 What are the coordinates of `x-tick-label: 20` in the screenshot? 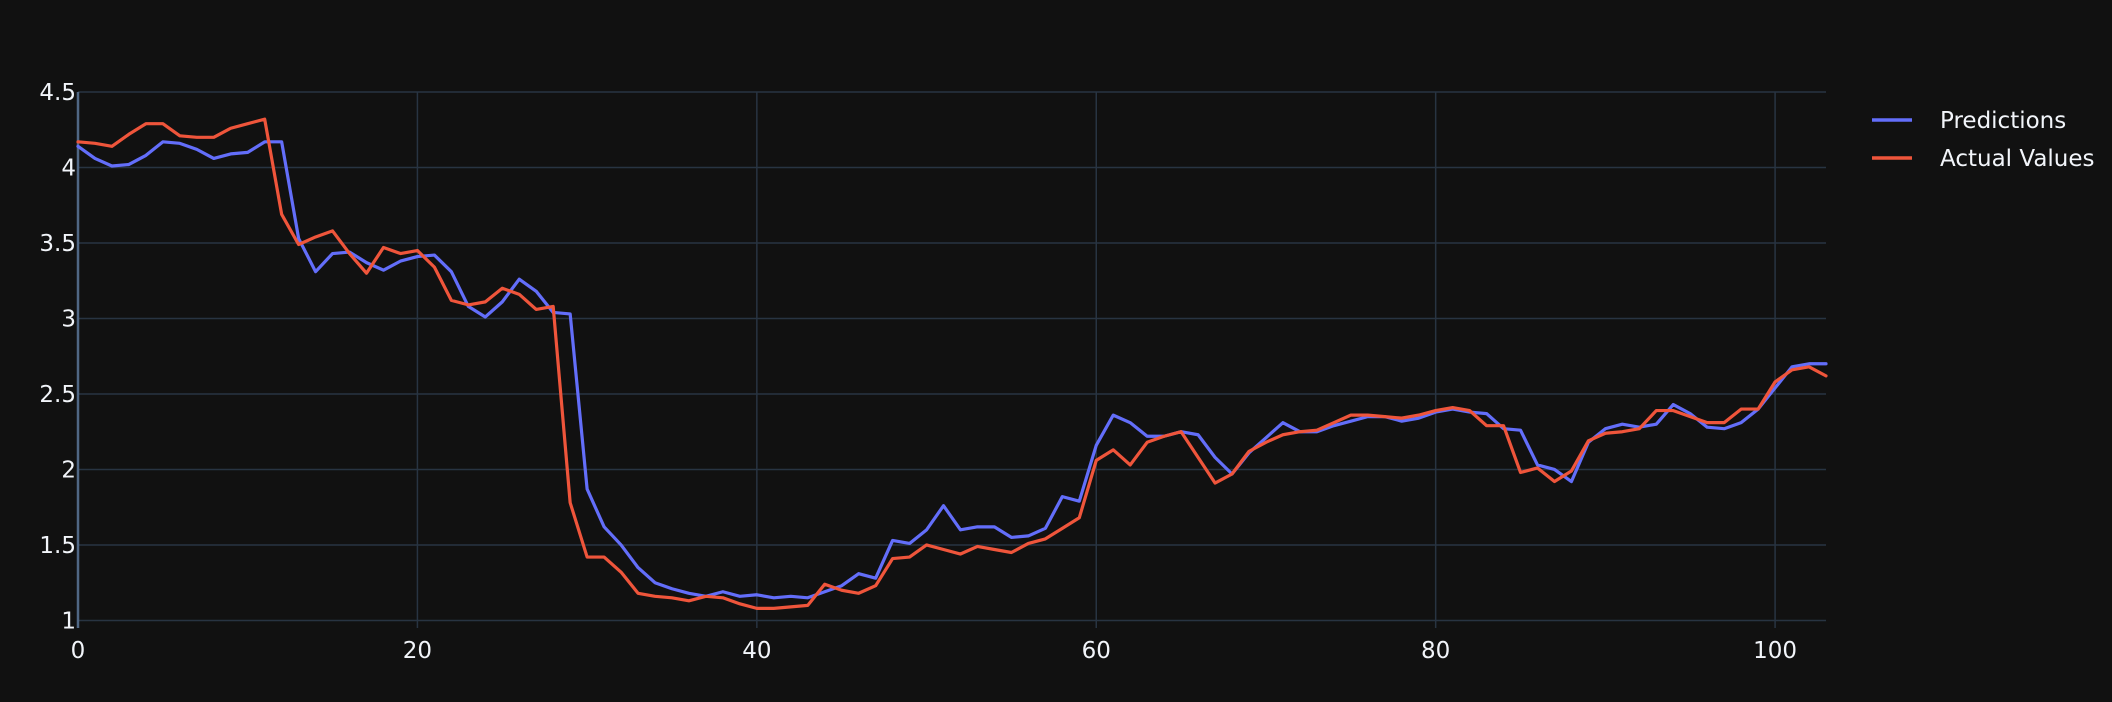 It's located at (417, 651).